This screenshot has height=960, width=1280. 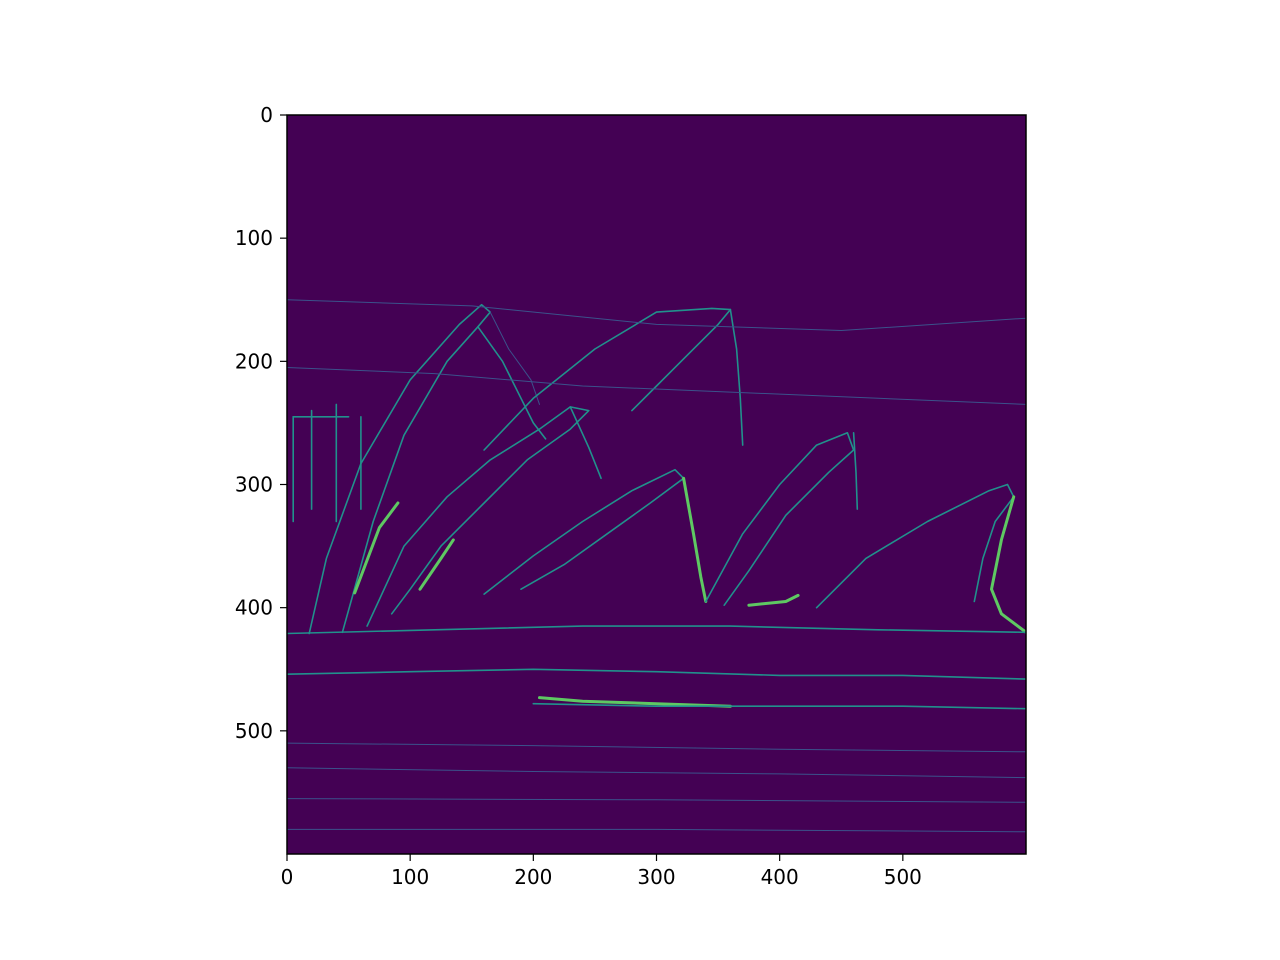 What do you see at coordinates (261, 423) in the screenshot?
I see `y-axis: 0 100 200 300 400 500` at bounding box center [261, 423].